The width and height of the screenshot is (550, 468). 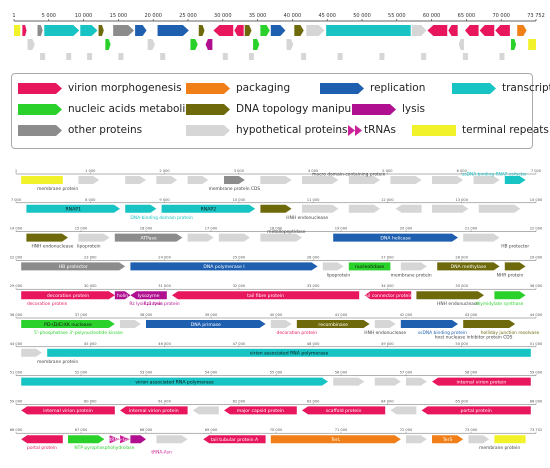 What do you see at coordinates (138, 439) in the screenshot?
I see `gene-lysis` at bounding box center [138, 439].